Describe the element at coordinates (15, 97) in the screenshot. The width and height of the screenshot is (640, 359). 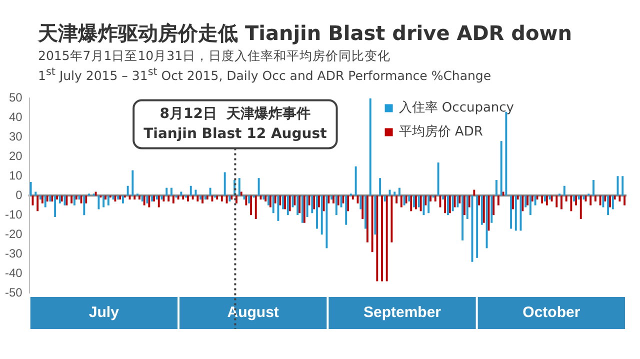
I see `y-tick-label: 50` at that location.